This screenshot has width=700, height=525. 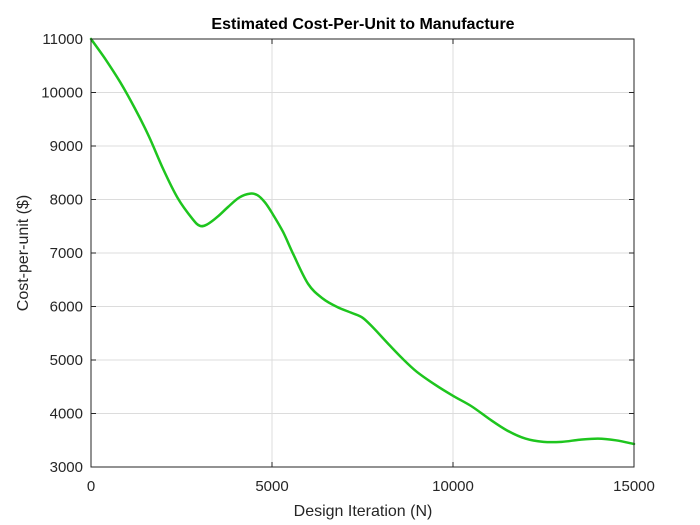 What do you see at coordinates (66, 360) in the screenshot?
I see `y-tick-label: 5000` at bounding box center [66, 360].